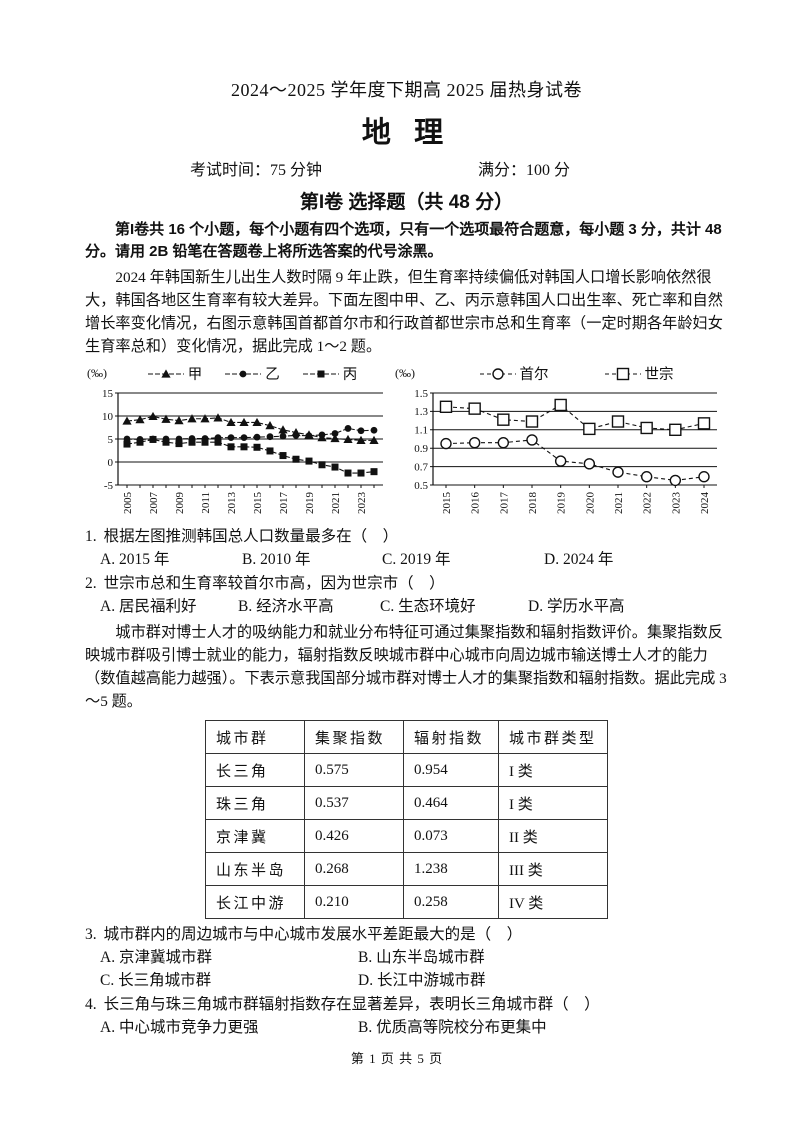 The width and height of the screenshot is (794, 1123). Describe the element at coordinates (422, 980) in the screenshot. I see `question-3-option-d: D. 长江中游城市群` at that location.